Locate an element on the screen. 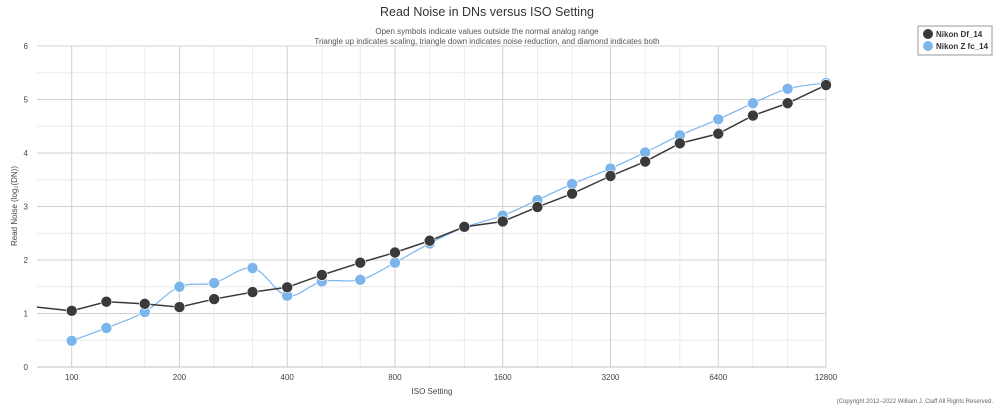 The image size is (1000, 407). x-tick-label: 100 is located at coordinates (72, 377).